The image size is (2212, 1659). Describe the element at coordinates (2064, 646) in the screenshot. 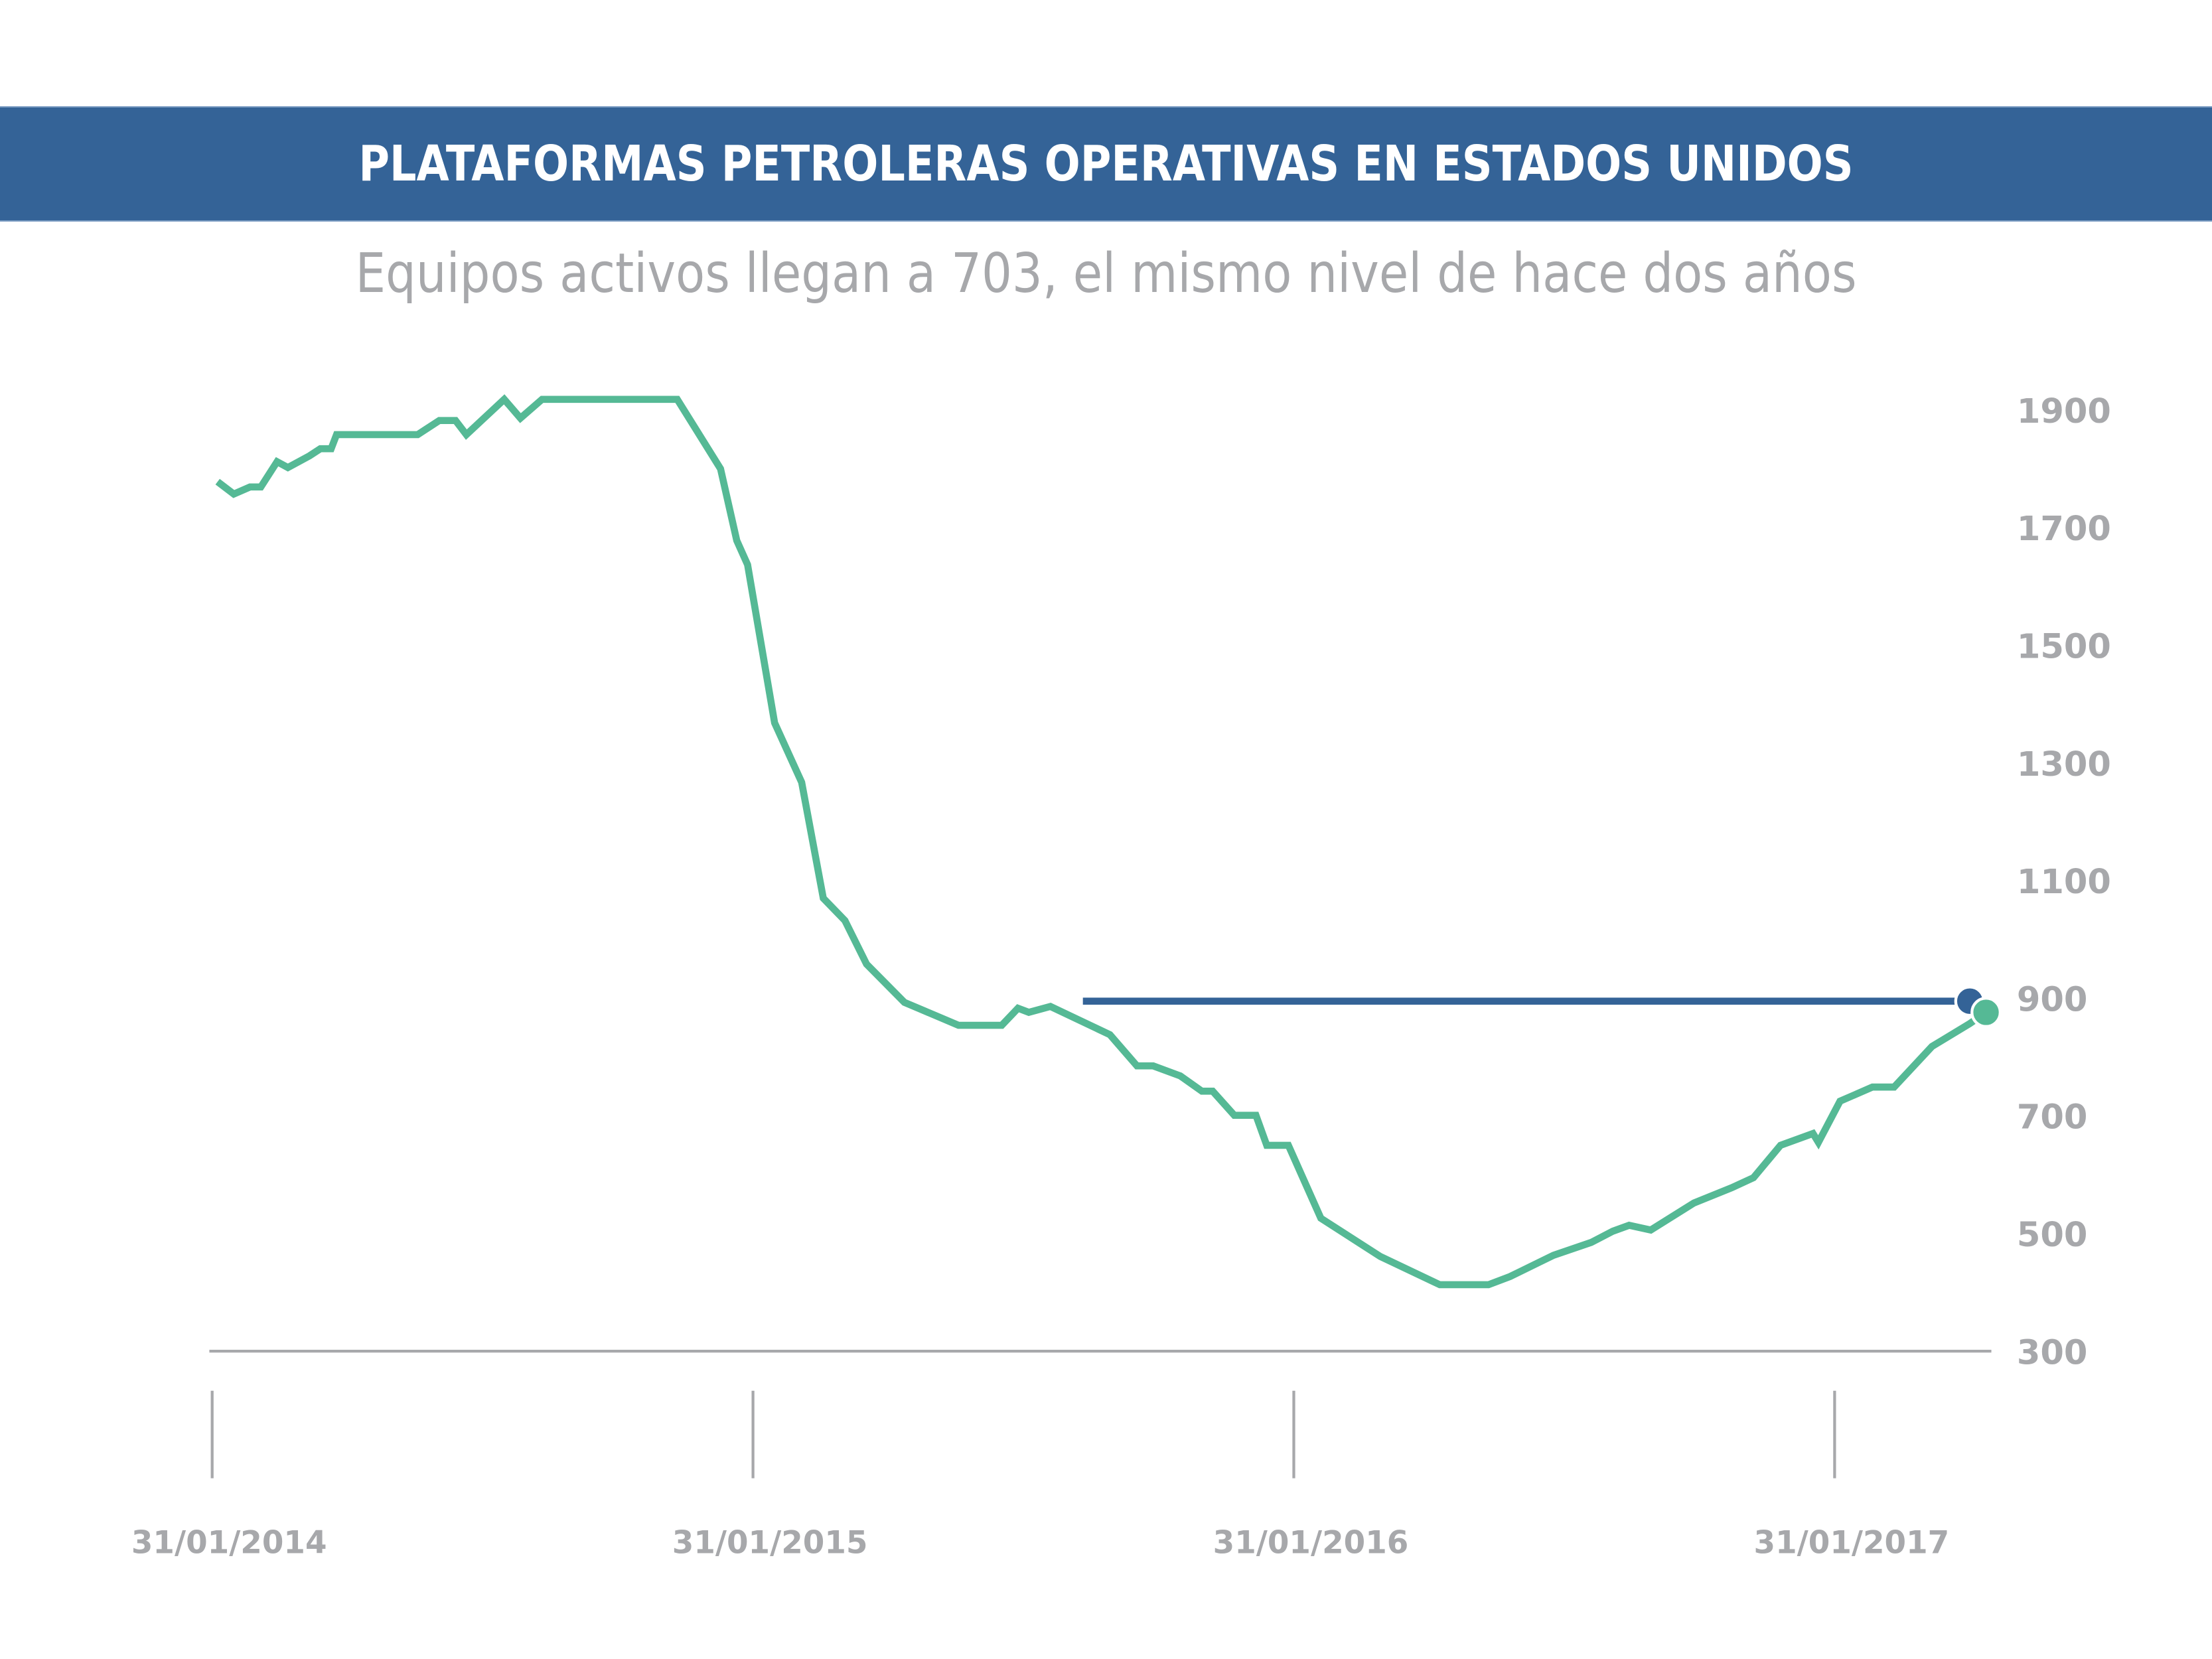

I see `y-tick-label: 1500` at that location.